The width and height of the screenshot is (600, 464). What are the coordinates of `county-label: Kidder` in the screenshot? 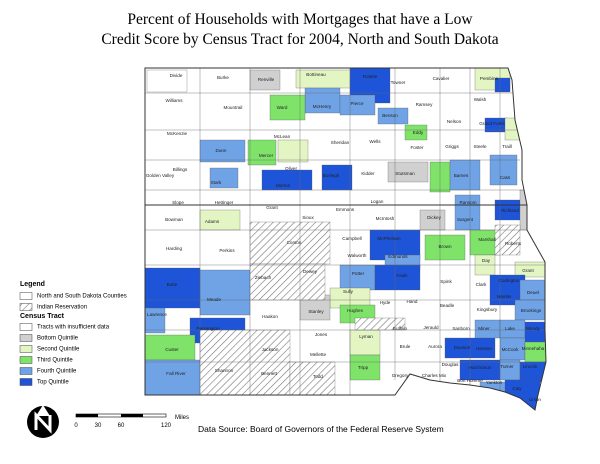 It's located at (368, 173).